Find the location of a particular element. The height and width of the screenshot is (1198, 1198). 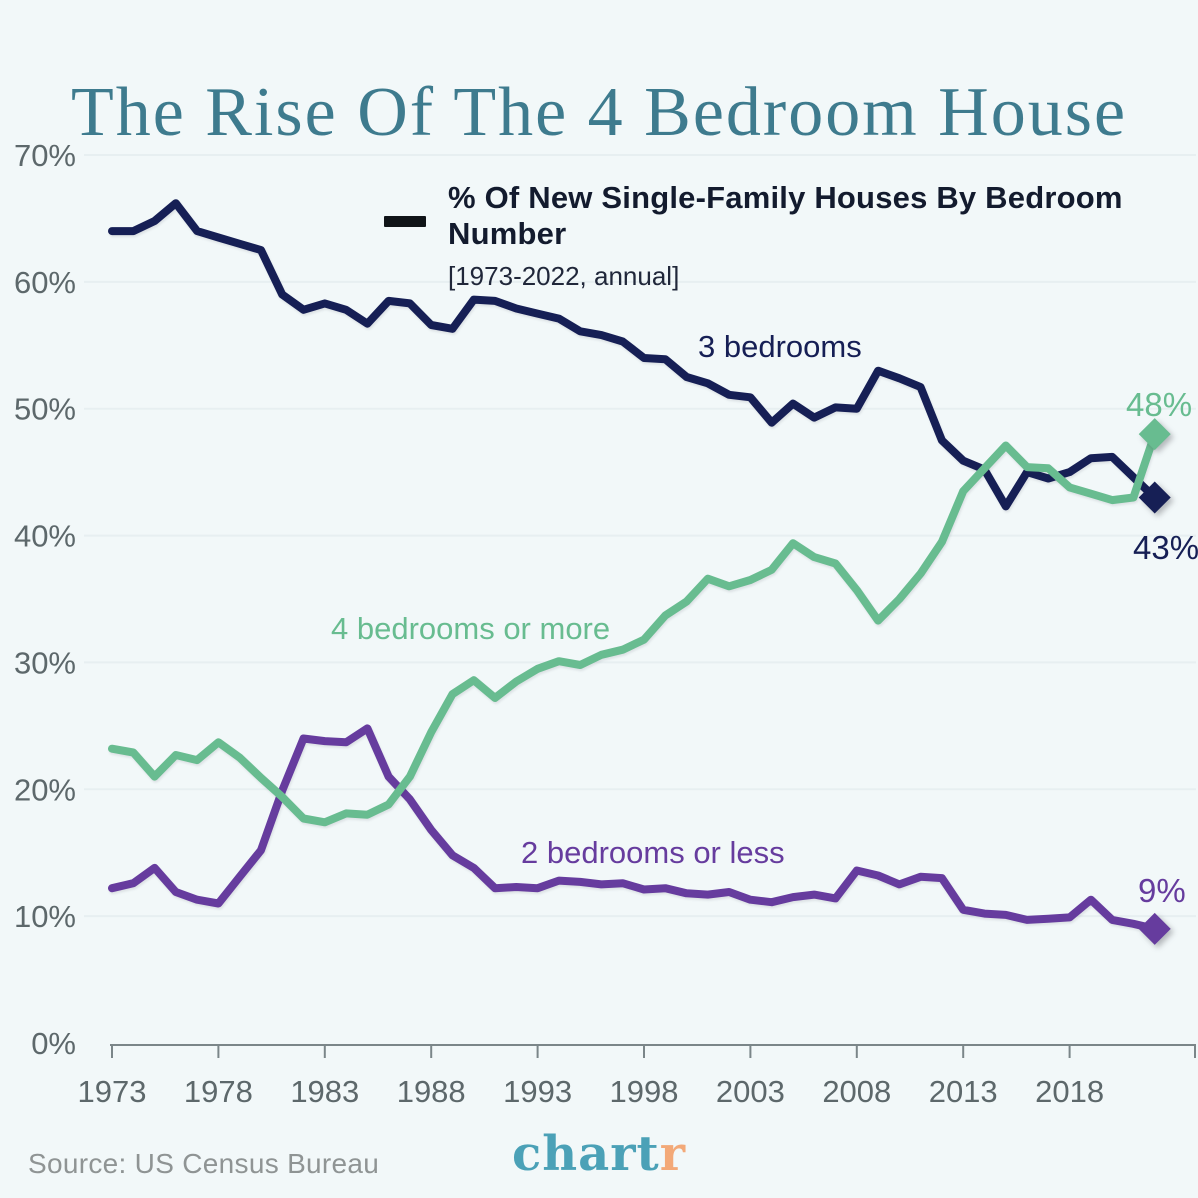

end-marker-4-bedrooms-or-more is located at coordinates (1154, 434).